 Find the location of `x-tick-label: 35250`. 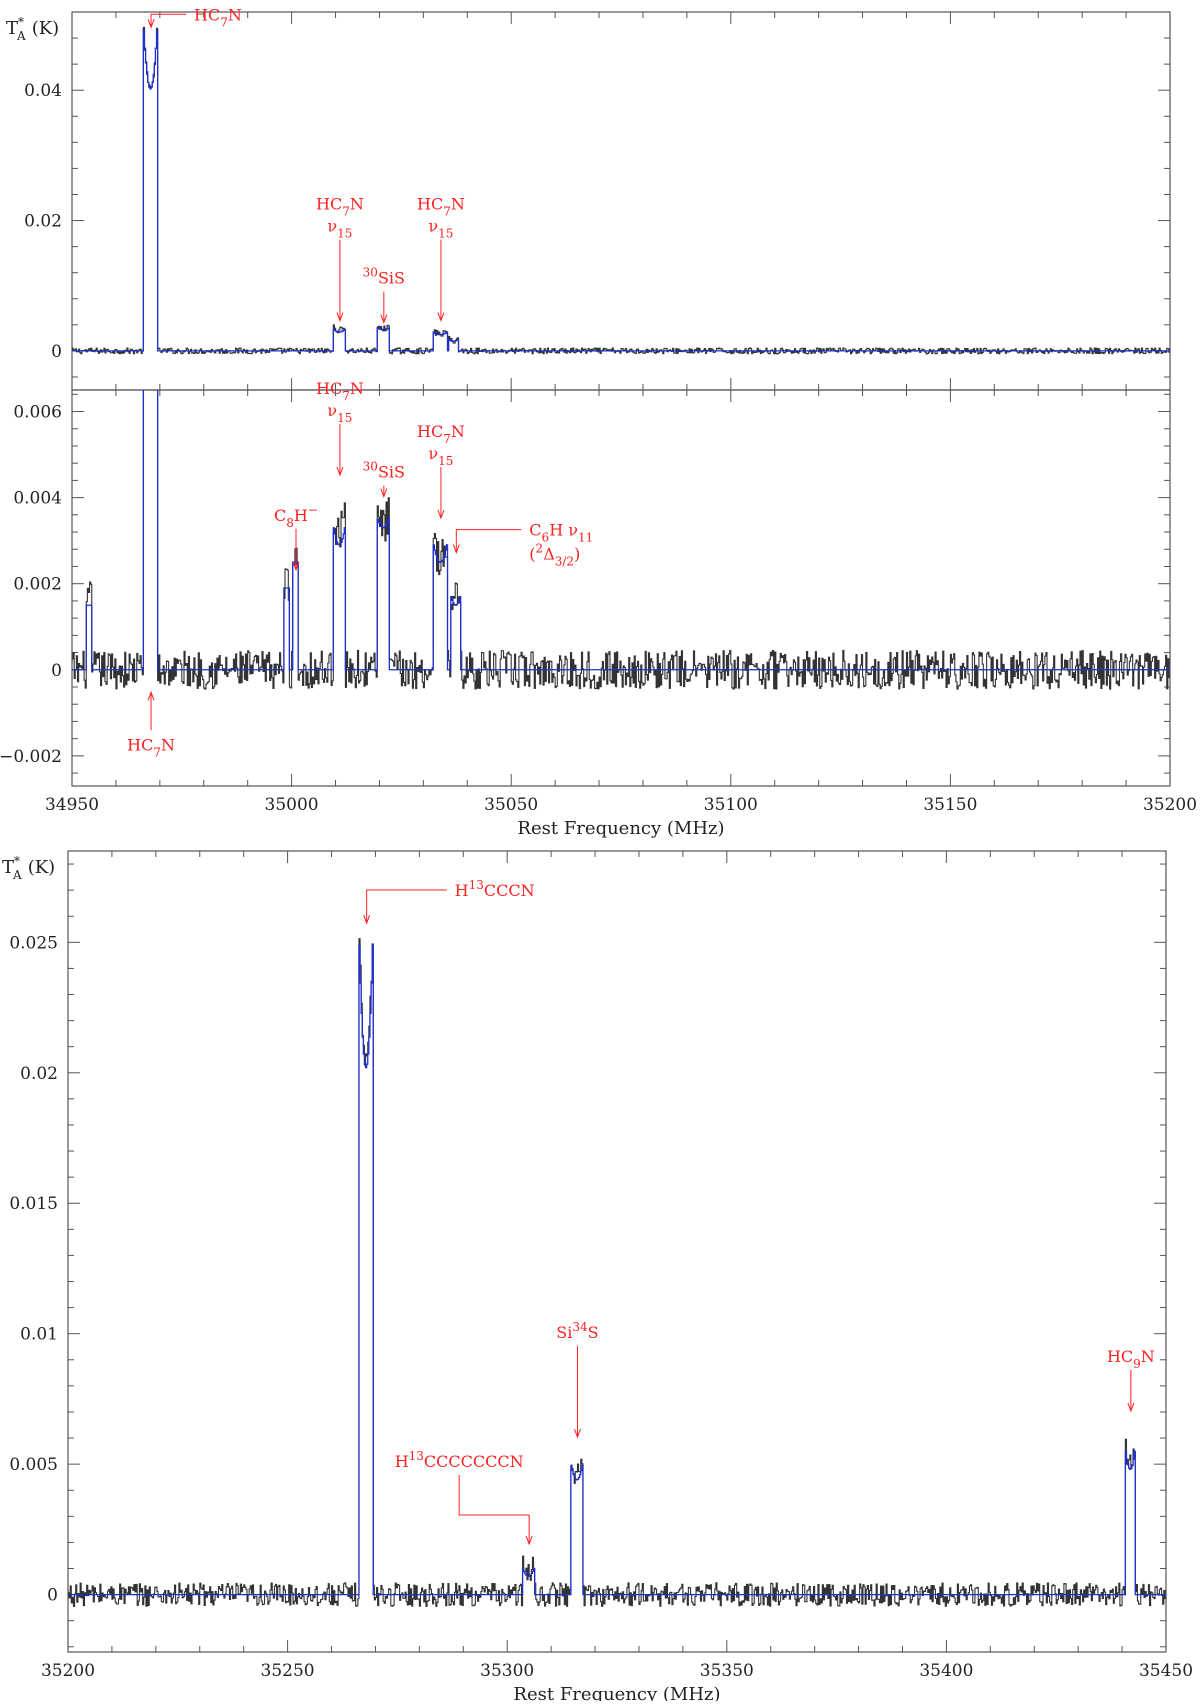

x-tick-label: 35250 is located at coordinates (288, 1671).